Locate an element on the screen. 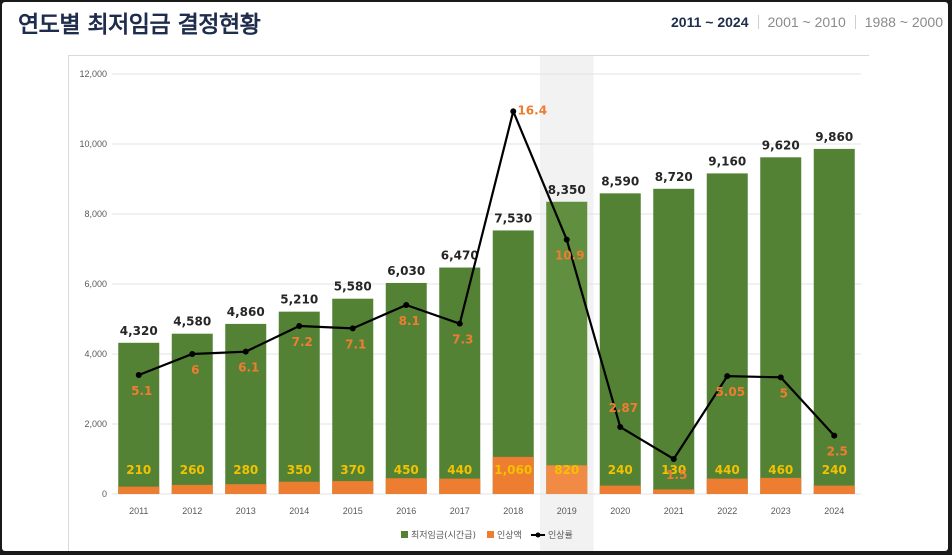 The image size is (952, 555). wage-value-label: 8,350 is located at coordinates (567, 190).